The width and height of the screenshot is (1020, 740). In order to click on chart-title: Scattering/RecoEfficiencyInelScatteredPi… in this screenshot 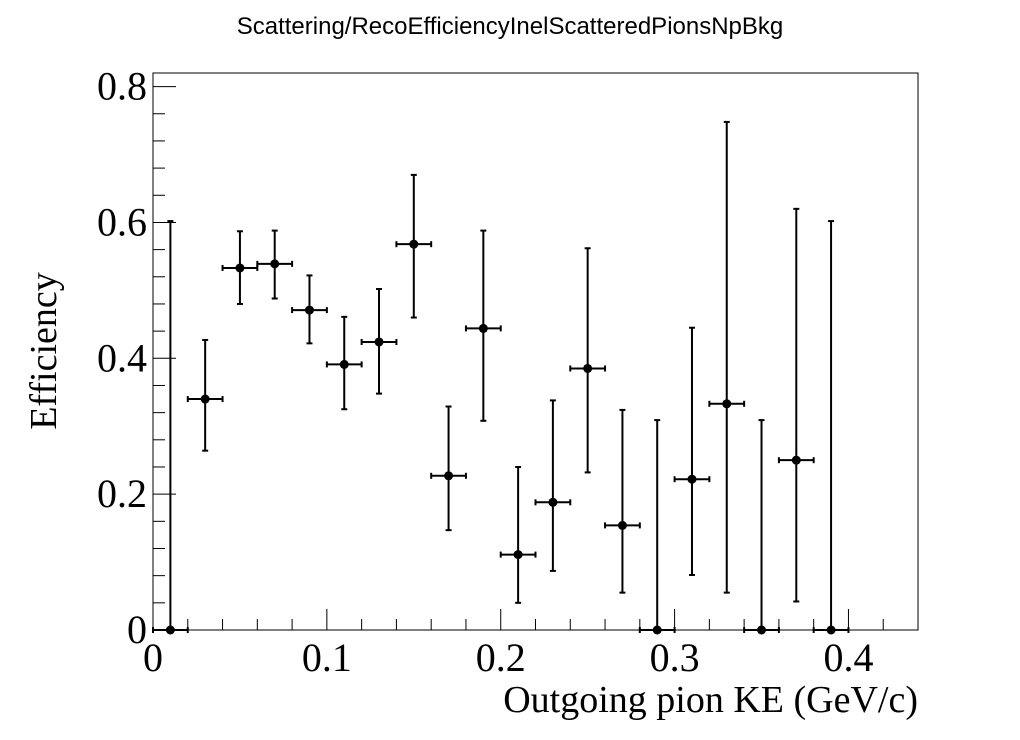, I will do `click(510, 26)`.